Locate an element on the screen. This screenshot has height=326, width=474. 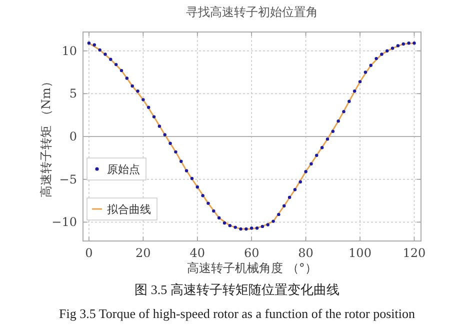
x-tick-label: 100 is located at coordinates (360, 253).